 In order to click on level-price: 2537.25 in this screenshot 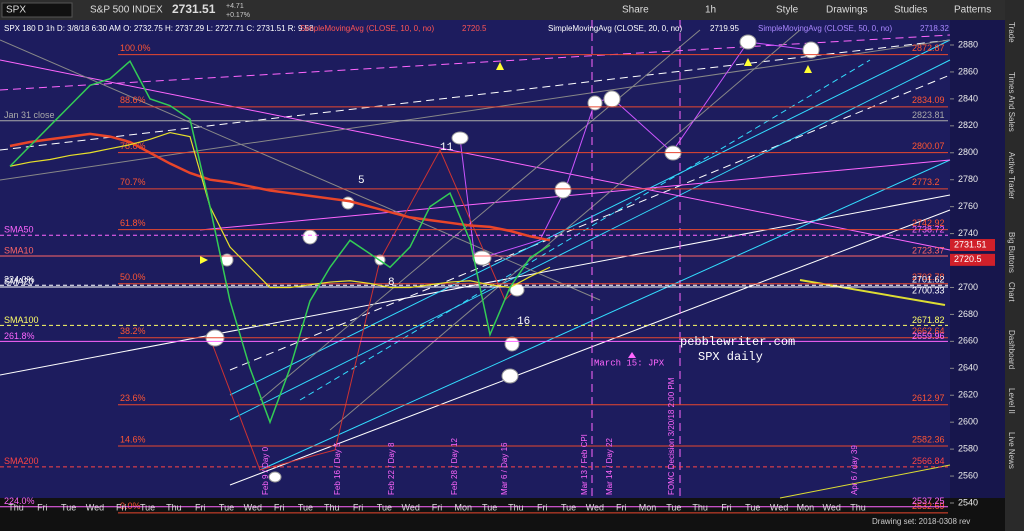, I will do `click(928, 501)`.